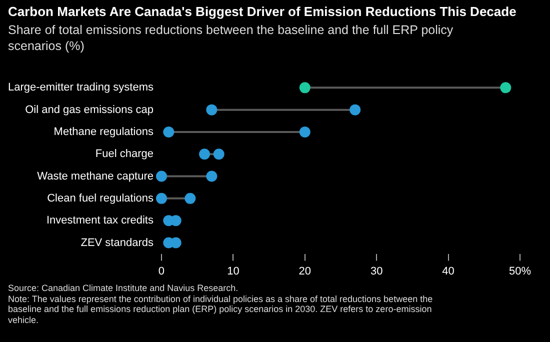 This screenshot has width=550, height=342. I want to click on chart-title: Carbon Markets Are Canada's Biggest Driver of Emission Reductions This Decade, so click(262, 11).